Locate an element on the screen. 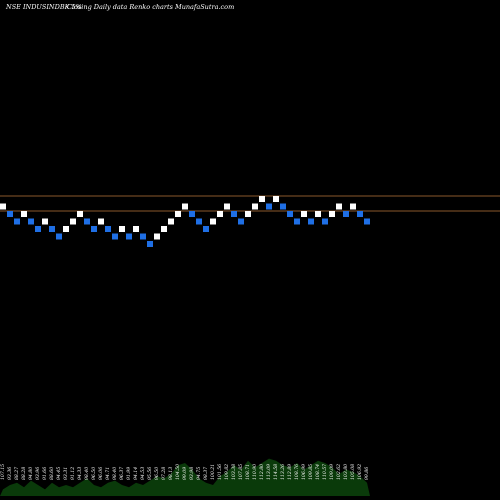 The height and width of the screenshot is (500, 500). x-tick-label: 110.57 is located at coordinates (325, 472).